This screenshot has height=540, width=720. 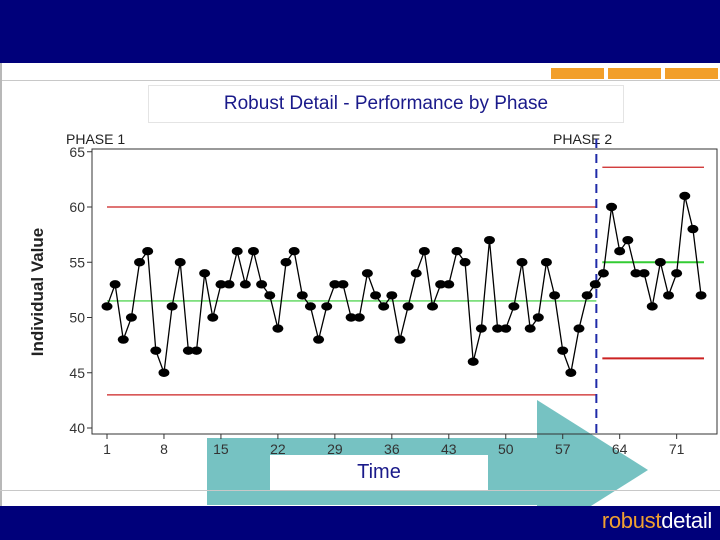 What do you see at coordinates (164, 449) in the screenshot?
I see `x-tick-label: 8` at bounding box center [164, 449].